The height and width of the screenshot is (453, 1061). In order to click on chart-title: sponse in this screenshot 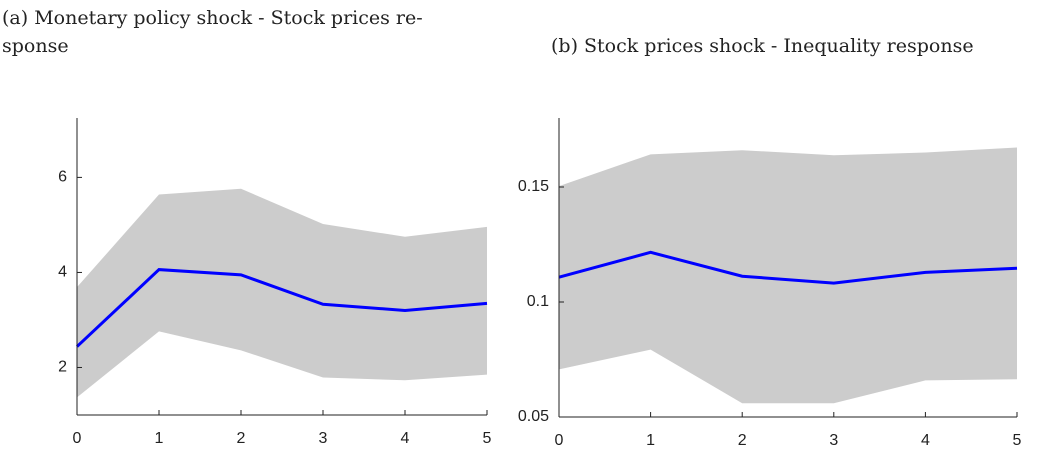, I will do `click(35, 46)`.